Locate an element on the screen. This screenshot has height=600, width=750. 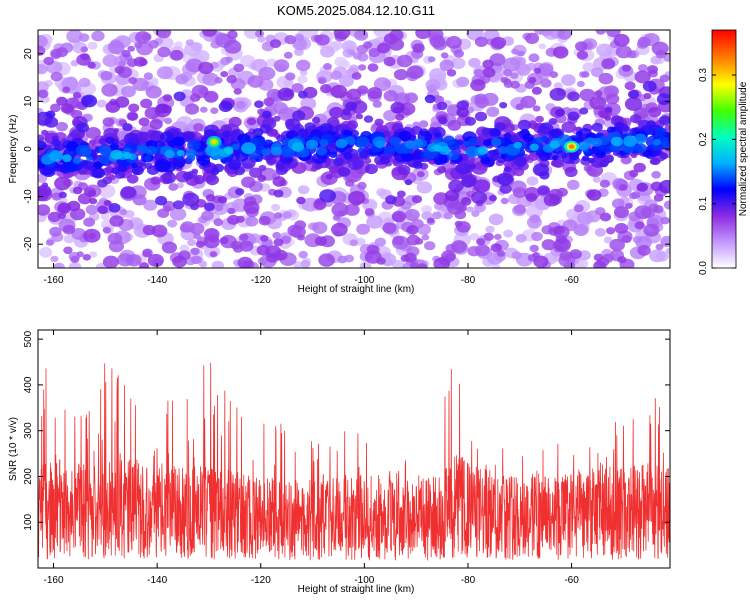
spectrogram-x-tick-label: -160 is located at coordinates (54, 280).